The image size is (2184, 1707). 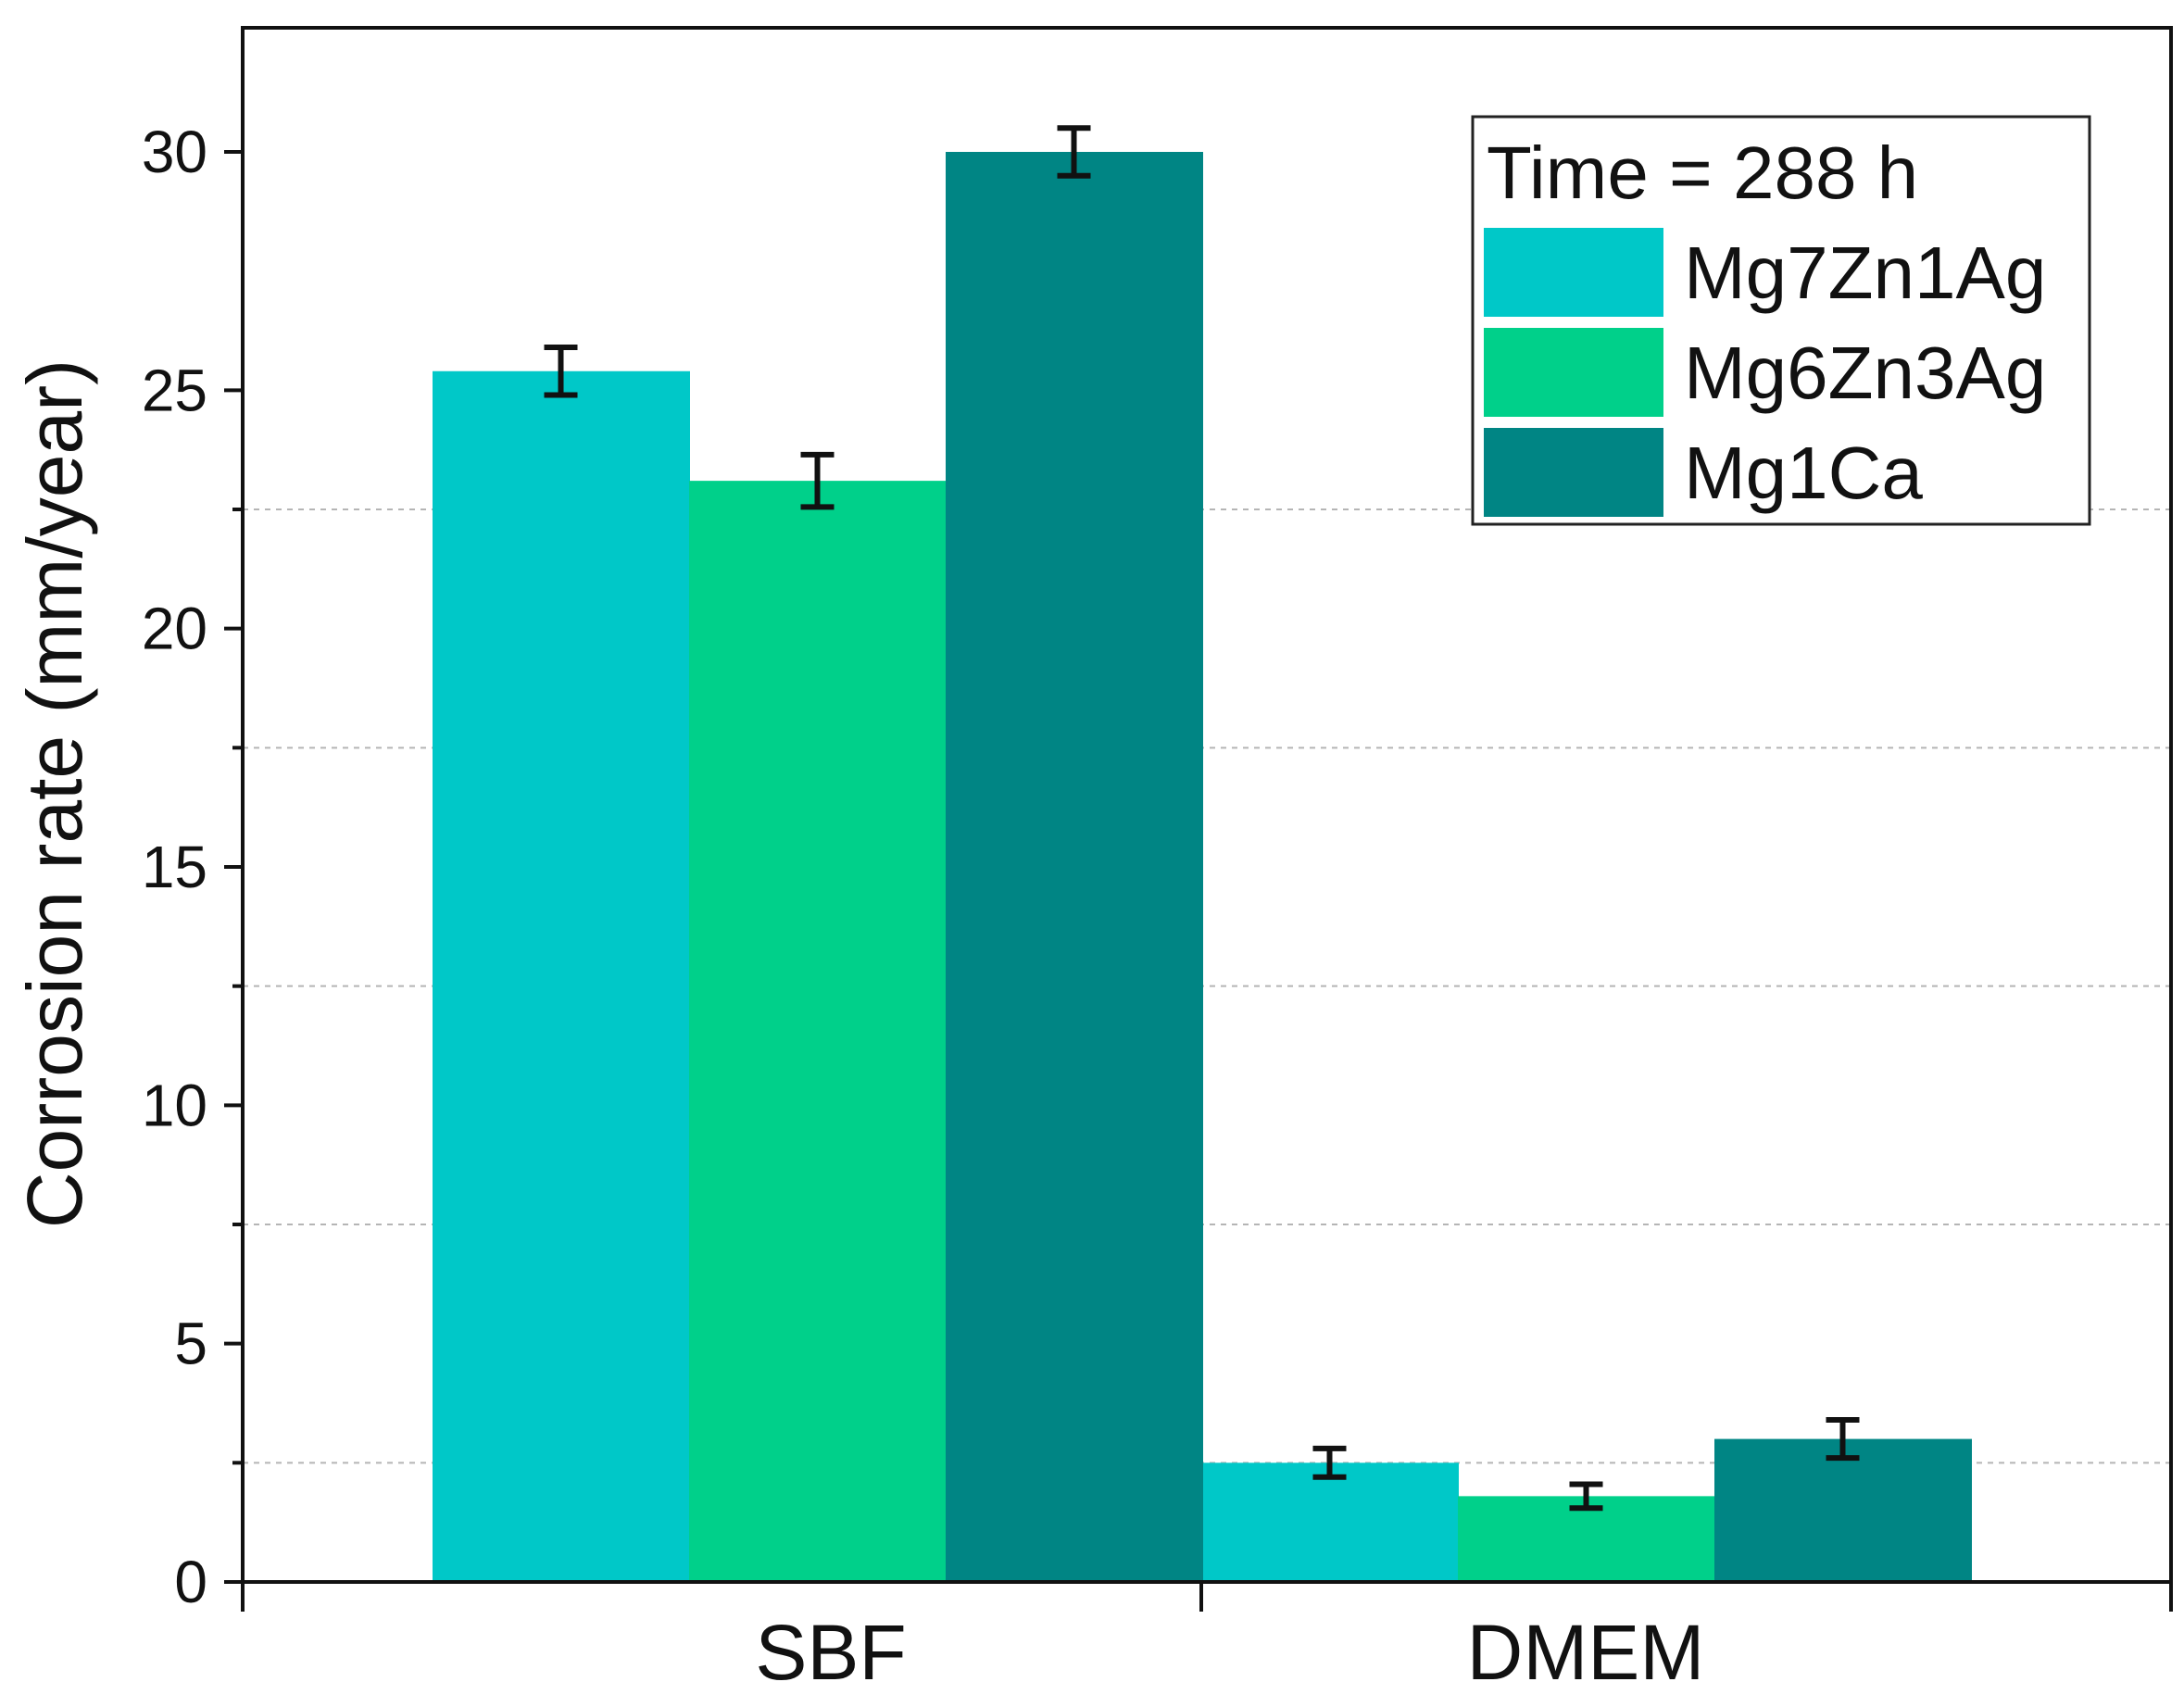 What do you see at coordinates (817, 481) in the screenshot?
I see `error-bar-mg6zn3ag-sbf` at bounding box center [817, 481].